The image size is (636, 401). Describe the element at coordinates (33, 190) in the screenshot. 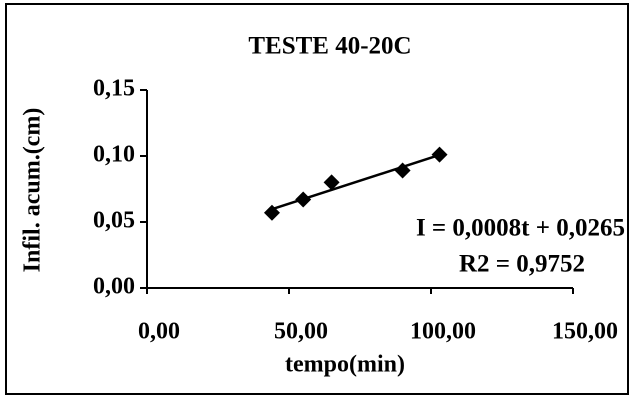

I see `y-axis-label: Infil. acum.(cm)` at that location.